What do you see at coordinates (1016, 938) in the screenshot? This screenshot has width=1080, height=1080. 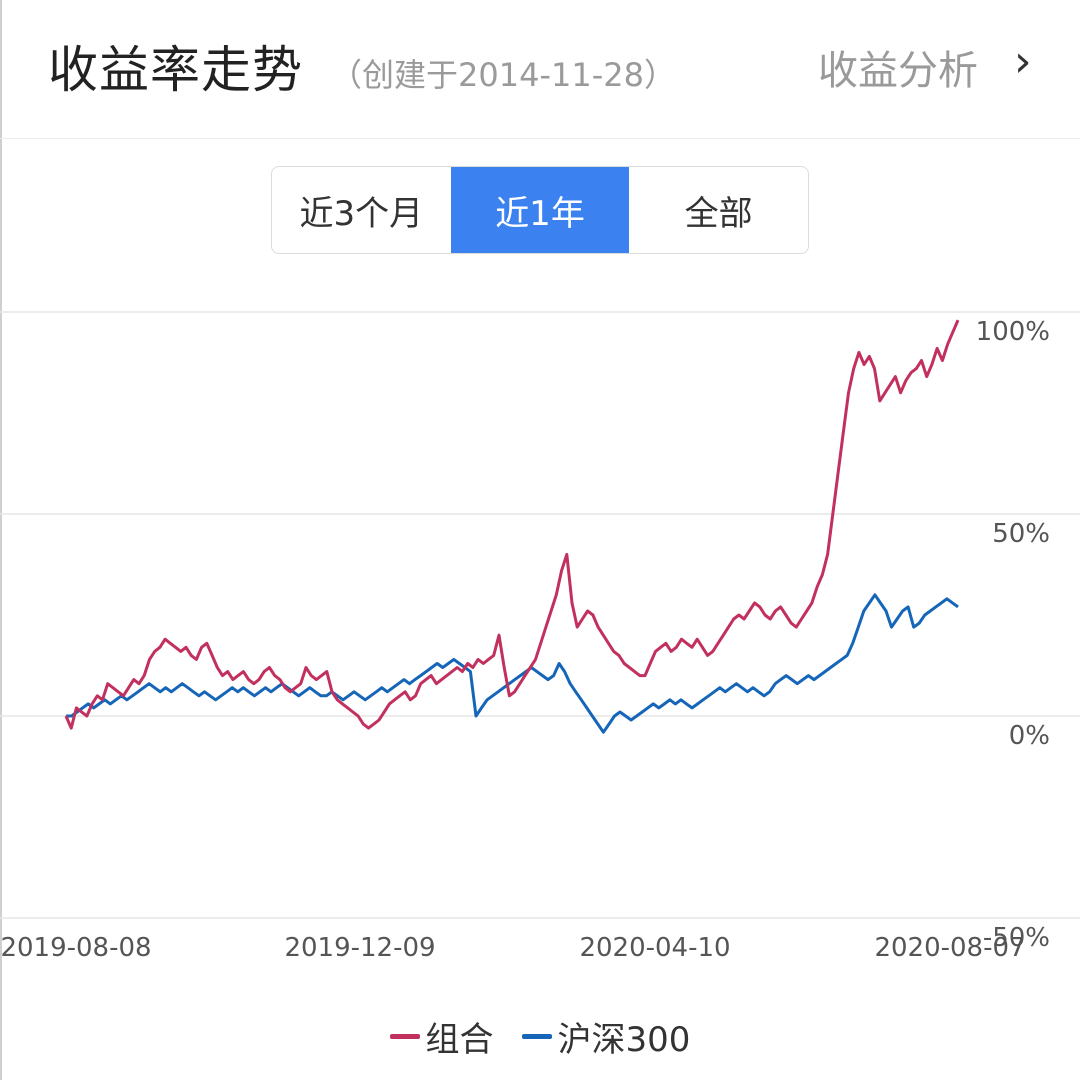 I see `y-tick-label: -50%` at bounding box center [1016, 938].